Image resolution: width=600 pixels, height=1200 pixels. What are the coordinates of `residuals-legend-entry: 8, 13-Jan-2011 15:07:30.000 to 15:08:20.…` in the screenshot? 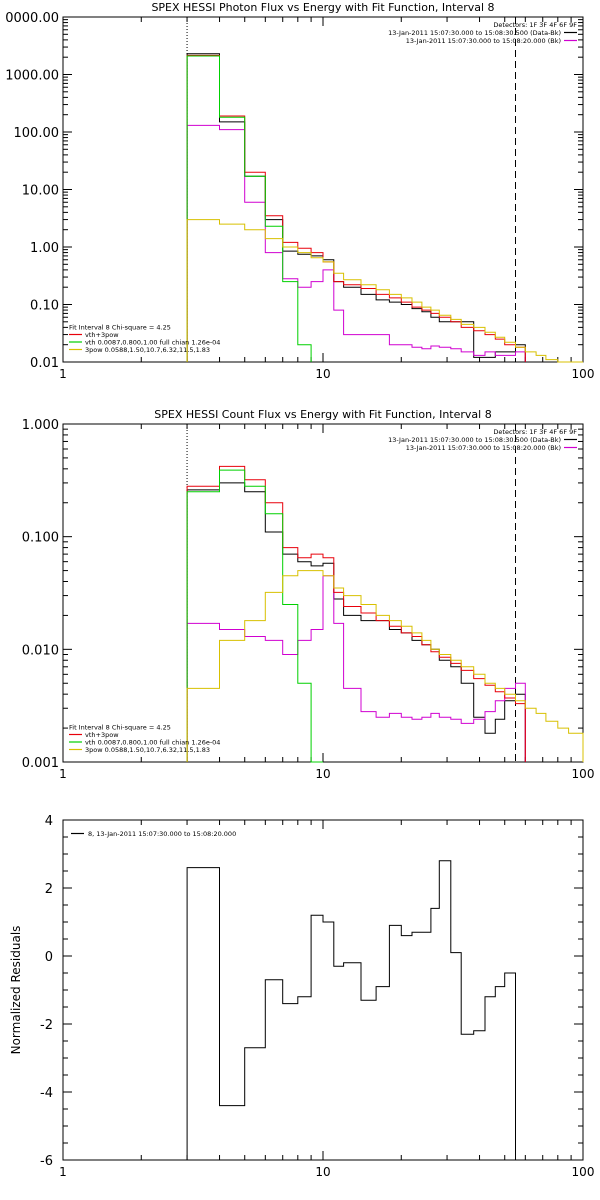 It's located at (162, 834).